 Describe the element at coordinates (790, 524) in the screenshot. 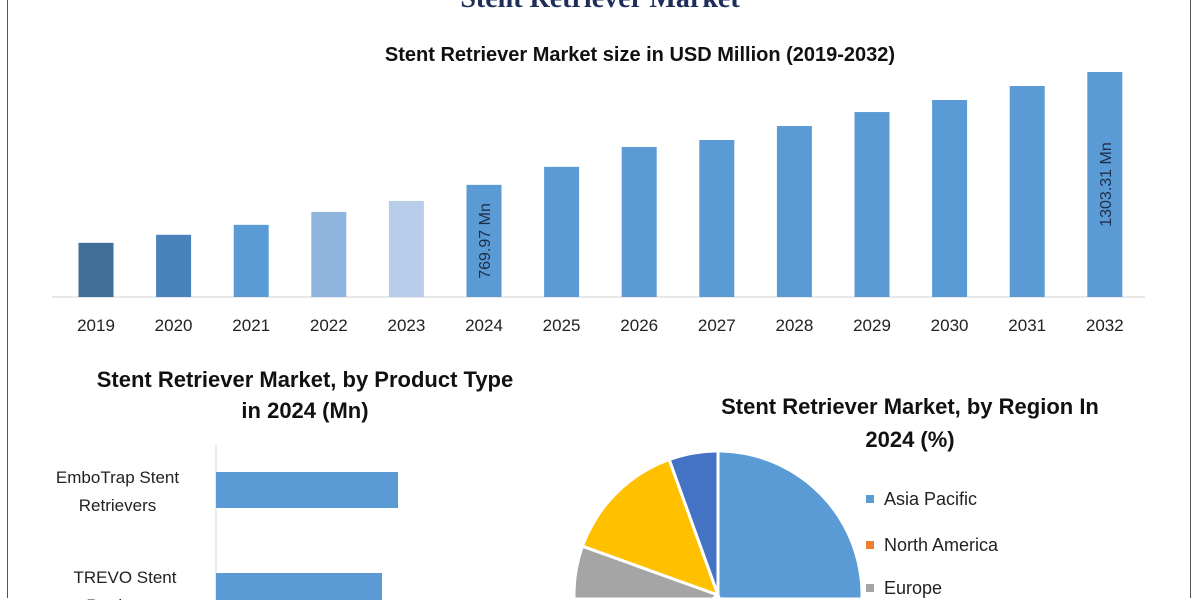

I see `pie-slice-asia-pacific` at that location.